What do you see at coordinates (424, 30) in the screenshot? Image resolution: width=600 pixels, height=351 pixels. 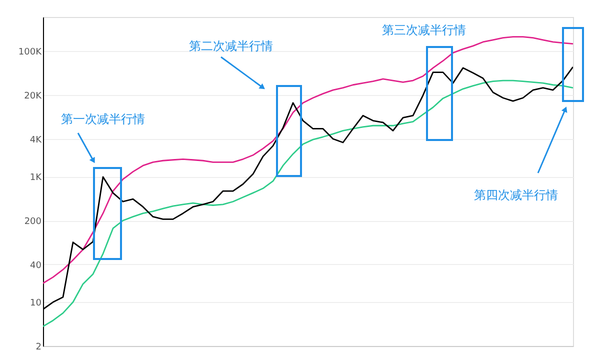 I see `annotation: 第三次减半行情` at bounding box center [424, 30].